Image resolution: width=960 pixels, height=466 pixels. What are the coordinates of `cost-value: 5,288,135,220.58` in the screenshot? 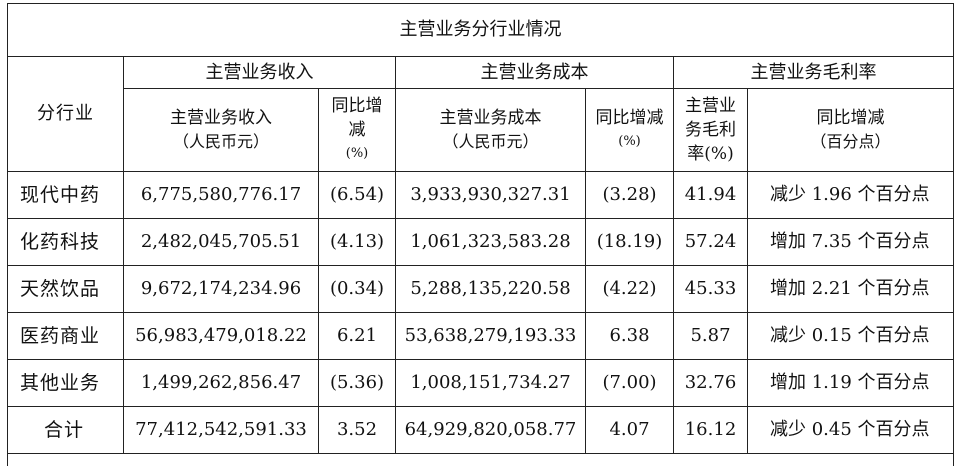 It's located at (491, 289).